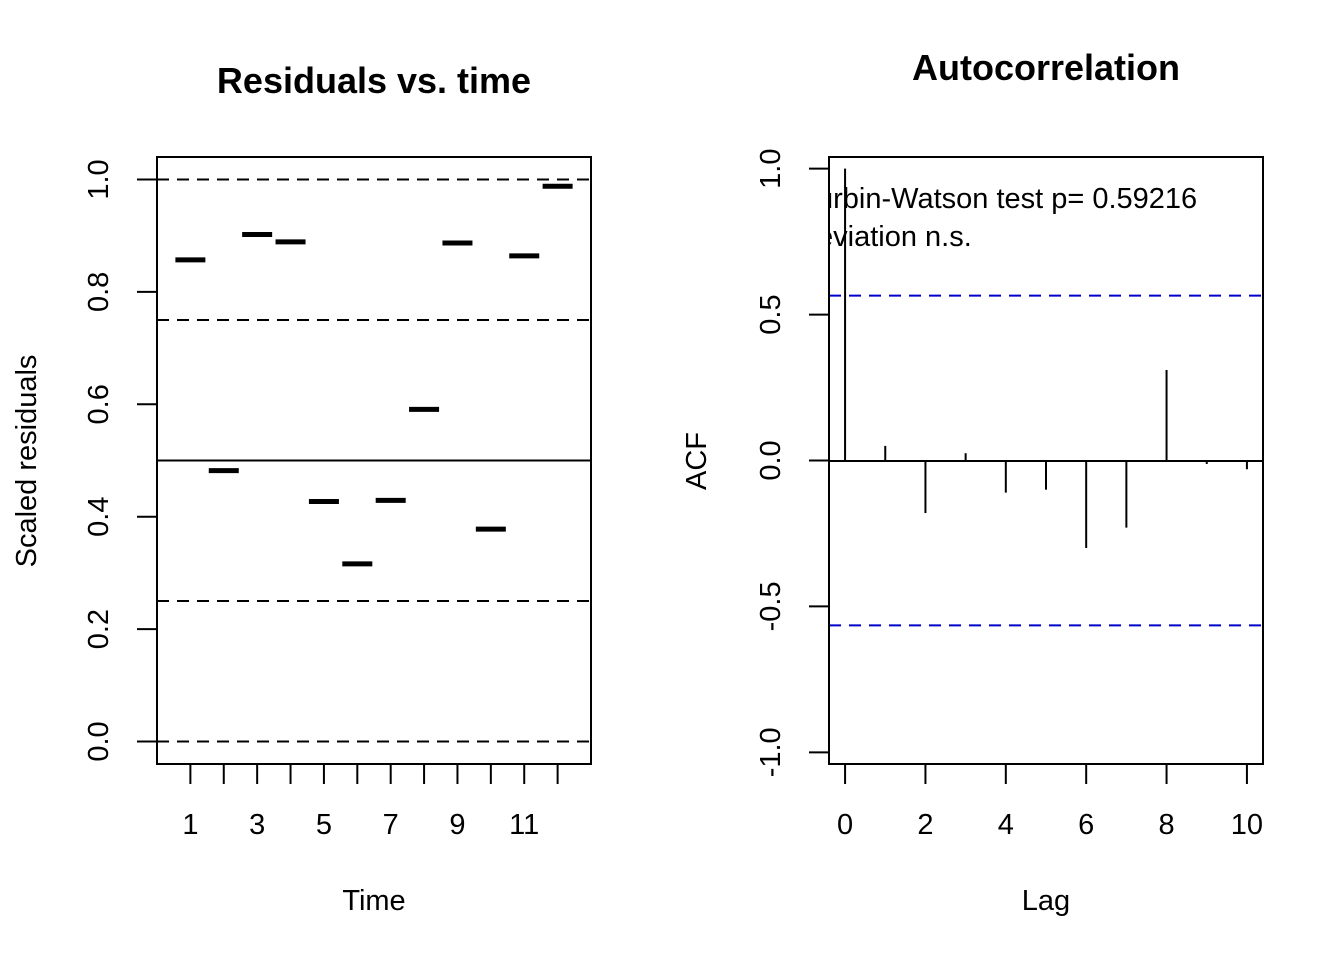 The image size is (1344, 960). Describe the element at coordinates (845, 825) in the screenshot. I see `acf-x-tick-label: 0` at that location.